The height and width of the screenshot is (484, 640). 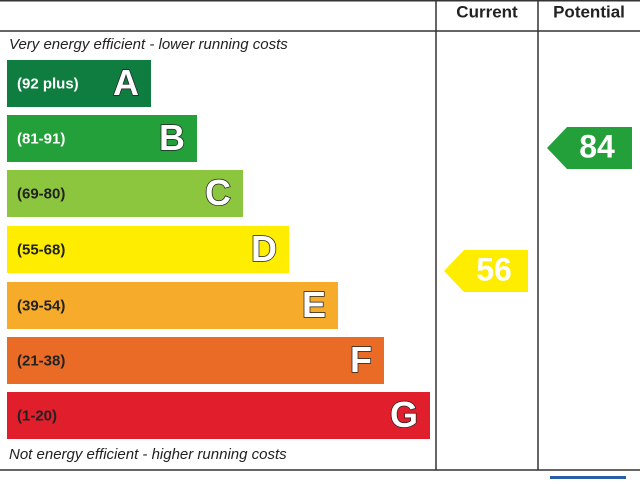 What do you see at coordinates (126, 82) in the screenshot?
I see `band-letter: A` at bounding box center [126, 82].